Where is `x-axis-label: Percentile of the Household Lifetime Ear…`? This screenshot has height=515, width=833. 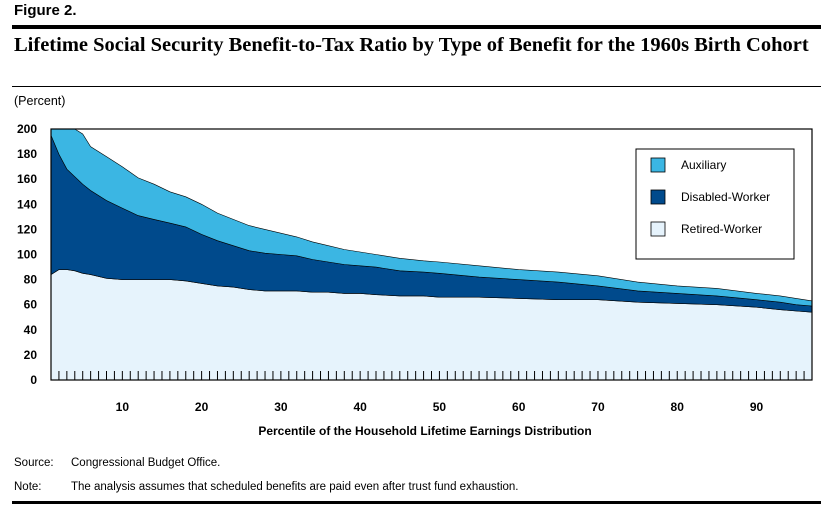 x-axis-label: Percentile of the Household Lifetime Ear… is located at coordinates (424, 431).